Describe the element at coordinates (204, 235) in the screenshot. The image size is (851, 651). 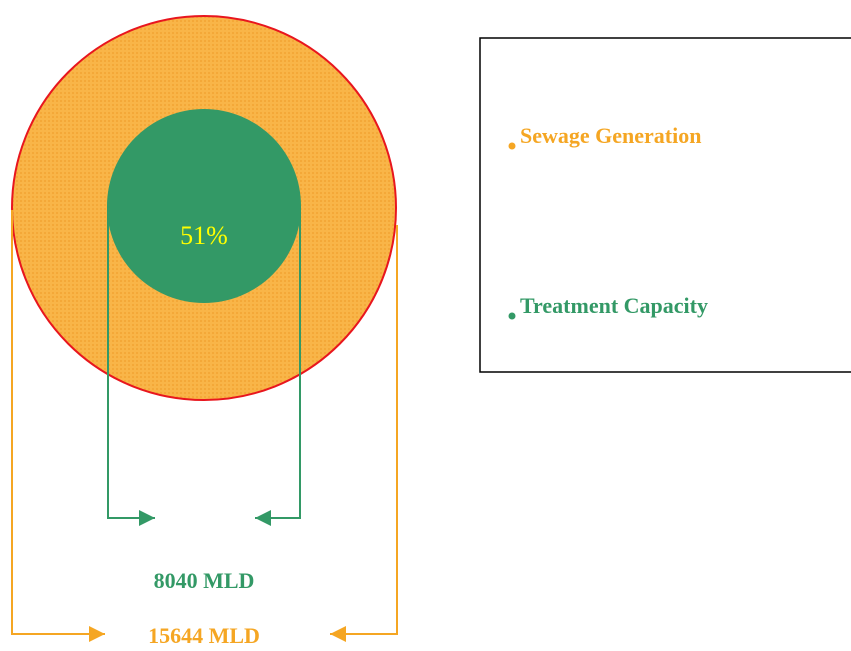
I see `center-label: 51%` at that location.